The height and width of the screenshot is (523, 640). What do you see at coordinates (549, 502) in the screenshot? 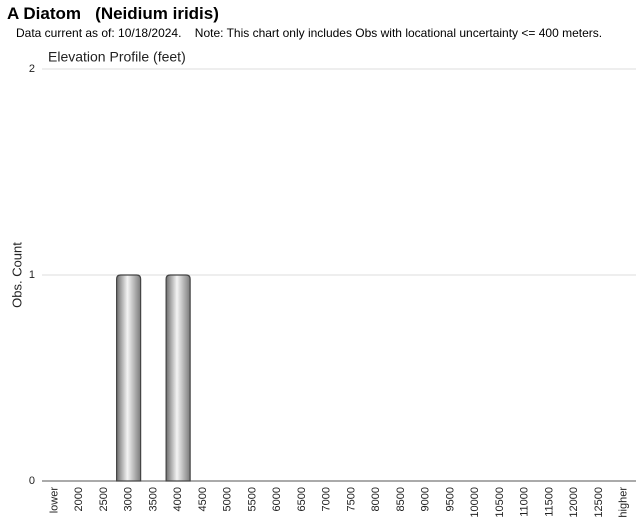
I see `x-tick-label: 11500` at bounding box center [549, 502].